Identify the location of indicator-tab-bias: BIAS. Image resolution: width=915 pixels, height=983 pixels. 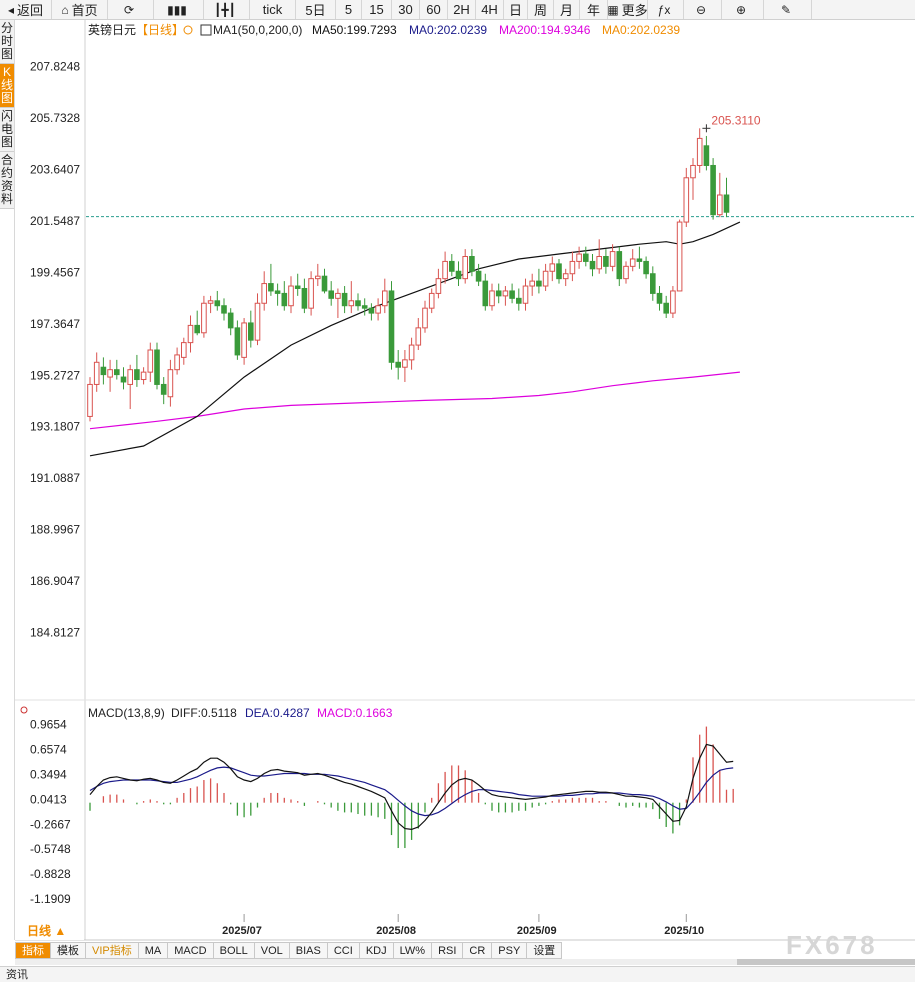
(308, 950).